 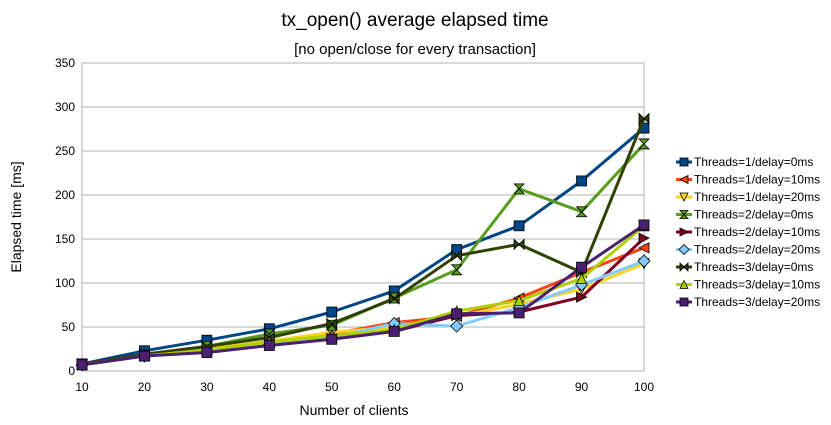 What do you see at coordinates (69, 327) in the screenshot?
I see `y-tick-label: 50` at bounding box center [69, 327].